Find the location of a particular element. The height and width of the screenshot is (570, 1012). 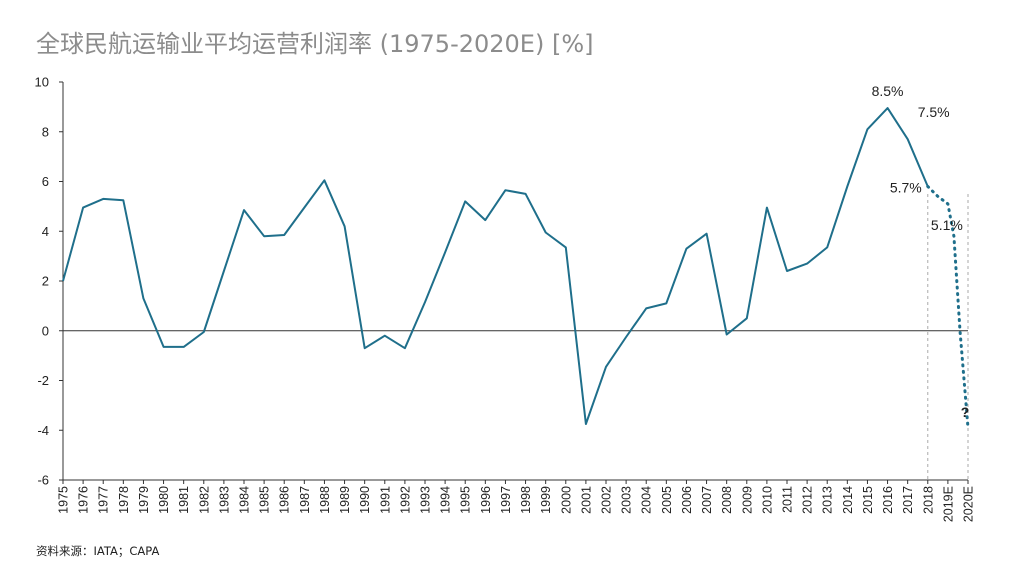

x-tick-label: 1977 is located at coordinates (104, 500).